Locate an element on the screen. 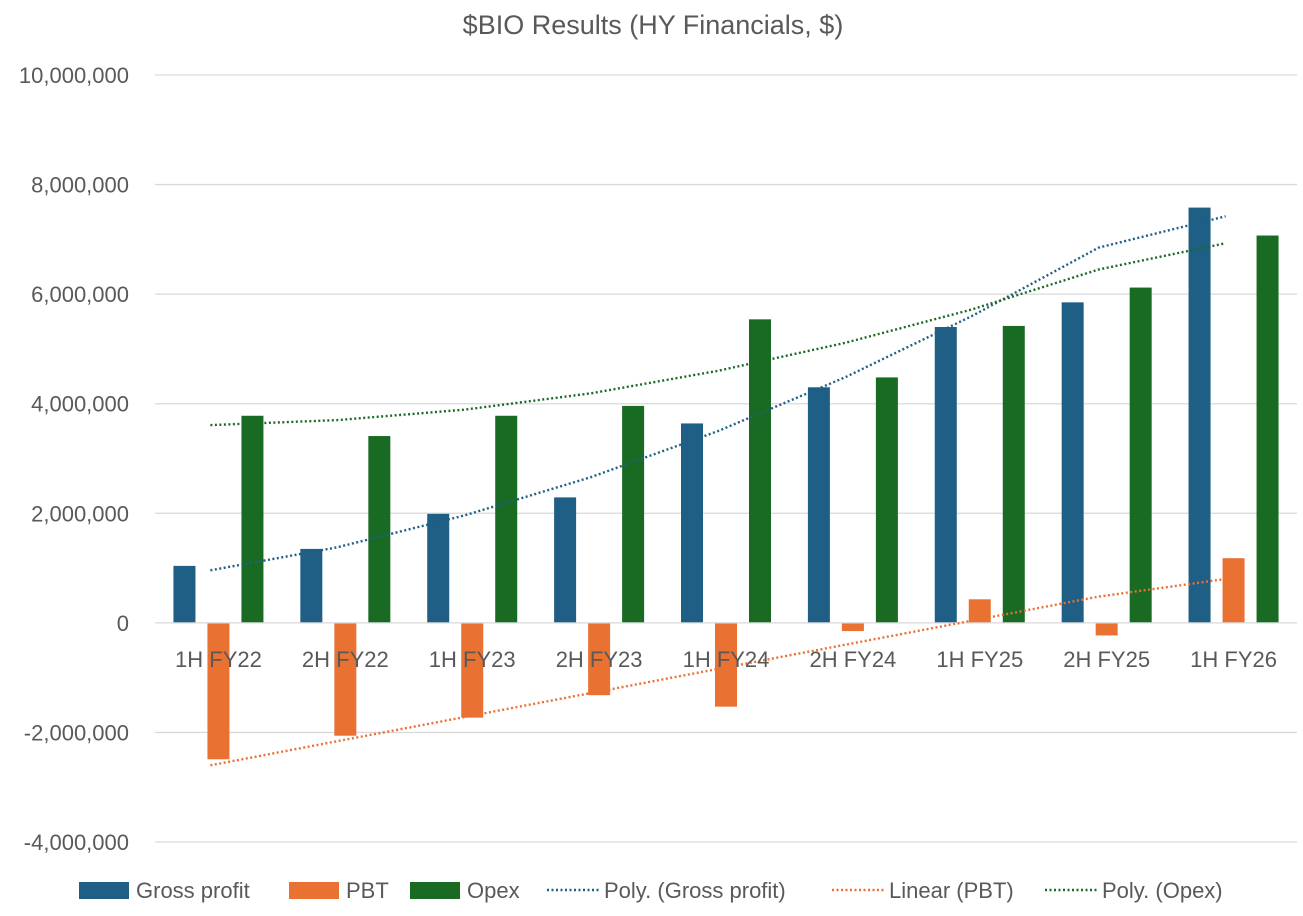  x-tick-label: 1H FY25 is located at coordinates (979, 659).